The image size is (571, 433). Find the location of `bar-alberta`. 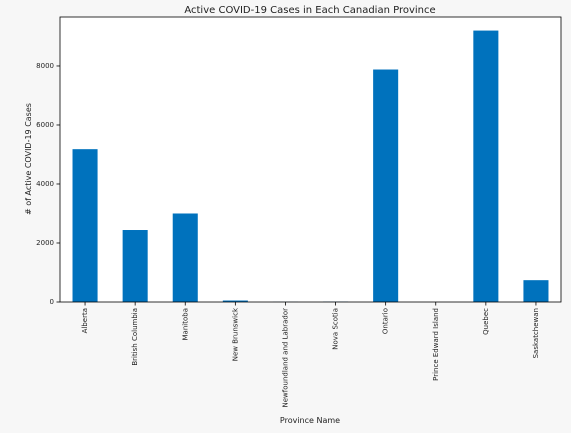

bar-alberta is located at coordinates (85, 225).